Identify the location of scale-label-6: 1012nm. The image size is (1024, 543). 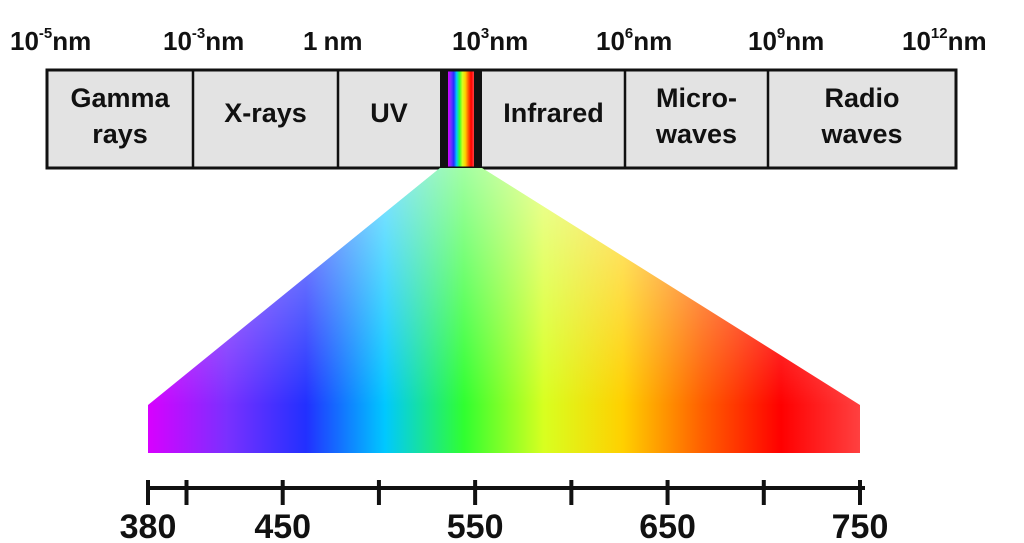
(944, 40).